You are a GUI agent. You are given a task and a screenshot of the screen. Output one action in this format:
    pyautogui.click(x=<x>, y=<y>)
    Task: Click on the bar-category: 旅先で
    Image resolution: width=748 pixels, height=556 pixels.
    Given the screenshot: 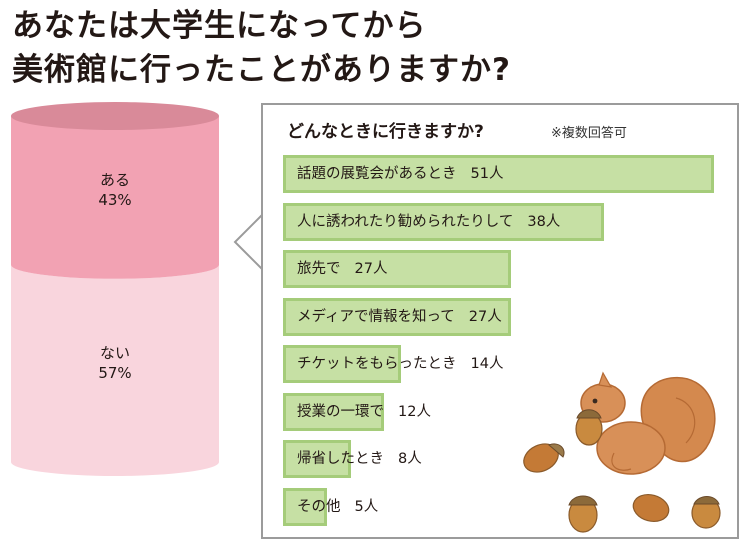 What is the action you would take?
    pyautogui.click(x=319, y=269)
    